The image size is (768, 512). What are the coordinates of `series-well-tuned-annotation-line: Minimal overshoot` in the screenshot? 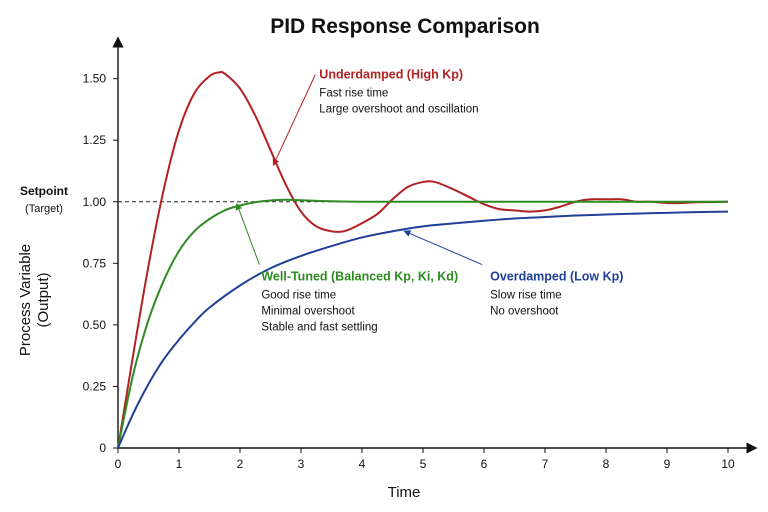 It's located at (308, 312).